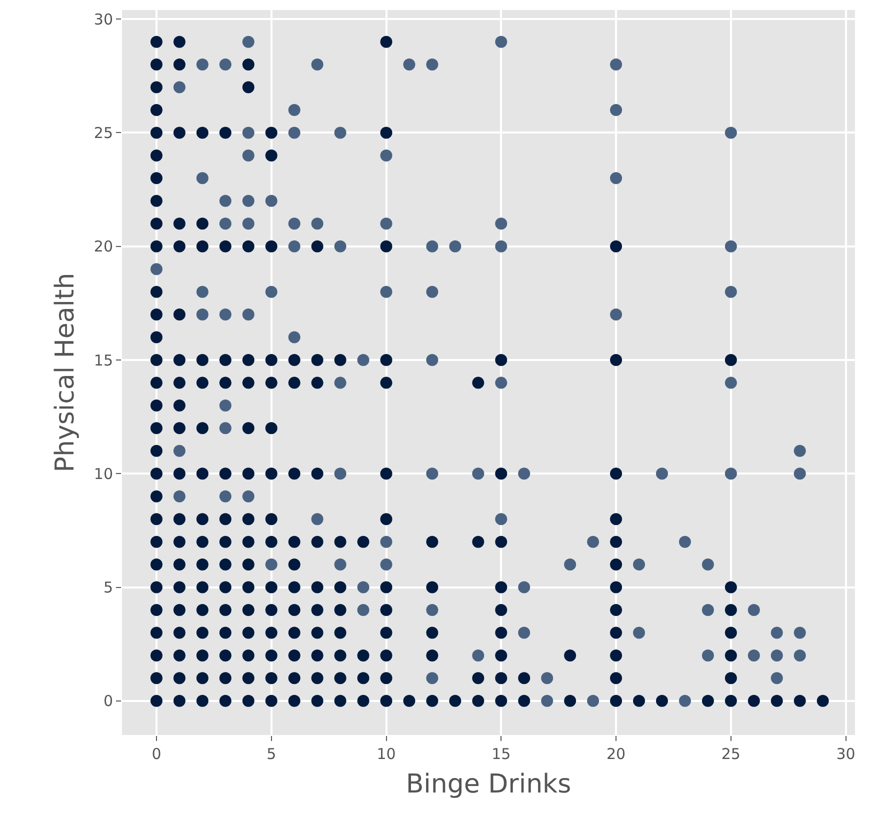 The width and height of the screenshot is (873, 831). What do you see at coordinates (501, 754) in the screenshot?
I see `x-tick-label: 15` at bounding box center [501, 754].